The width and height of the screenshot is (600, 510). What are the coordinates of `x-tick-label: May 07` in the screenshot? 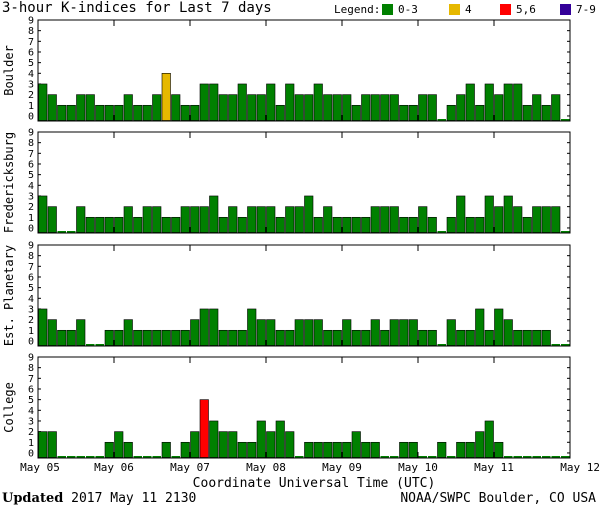 It's located at (190, 467).